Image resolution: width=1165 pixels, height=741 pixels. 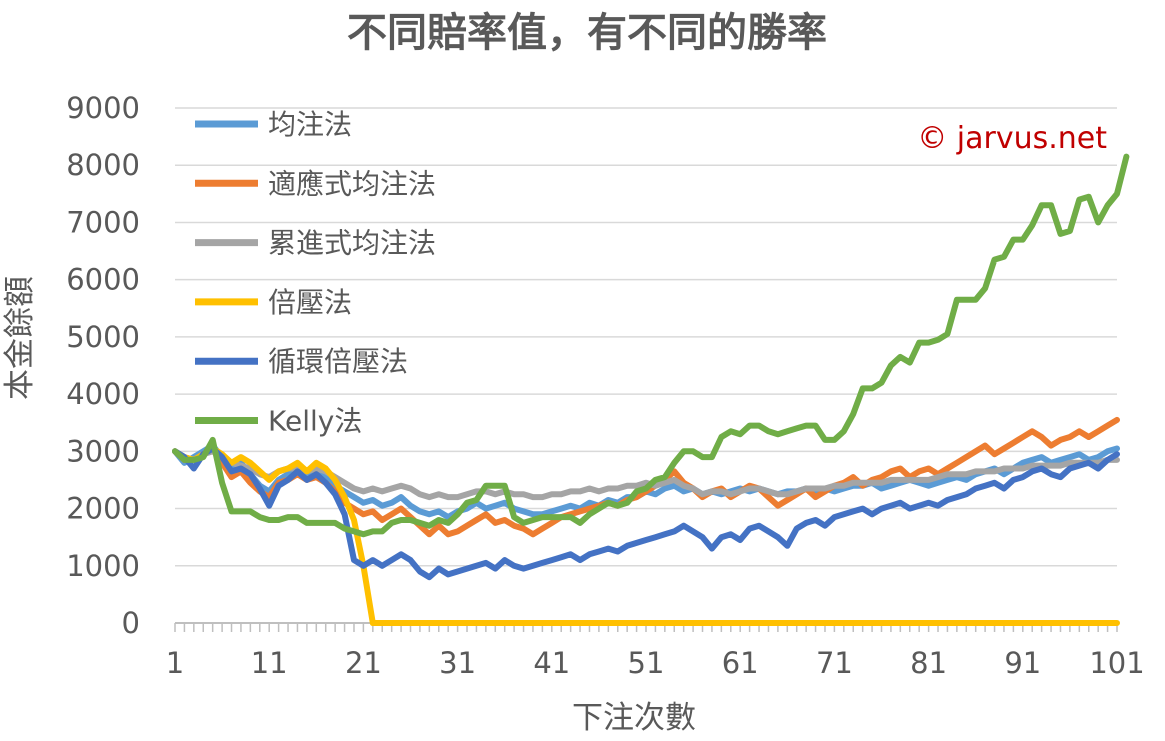 What do you see at coordinates (352, 243) in the screenshot?
I see `legend-label-2: 累進式均注法` at bounding box center [352, 243].